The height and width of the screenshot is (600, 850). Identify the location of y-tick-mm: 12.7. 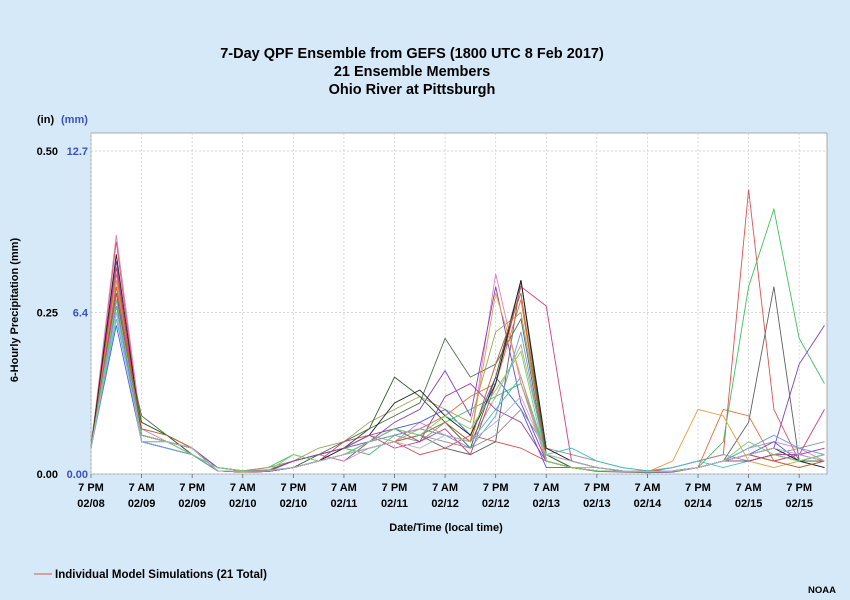
(77, 152).